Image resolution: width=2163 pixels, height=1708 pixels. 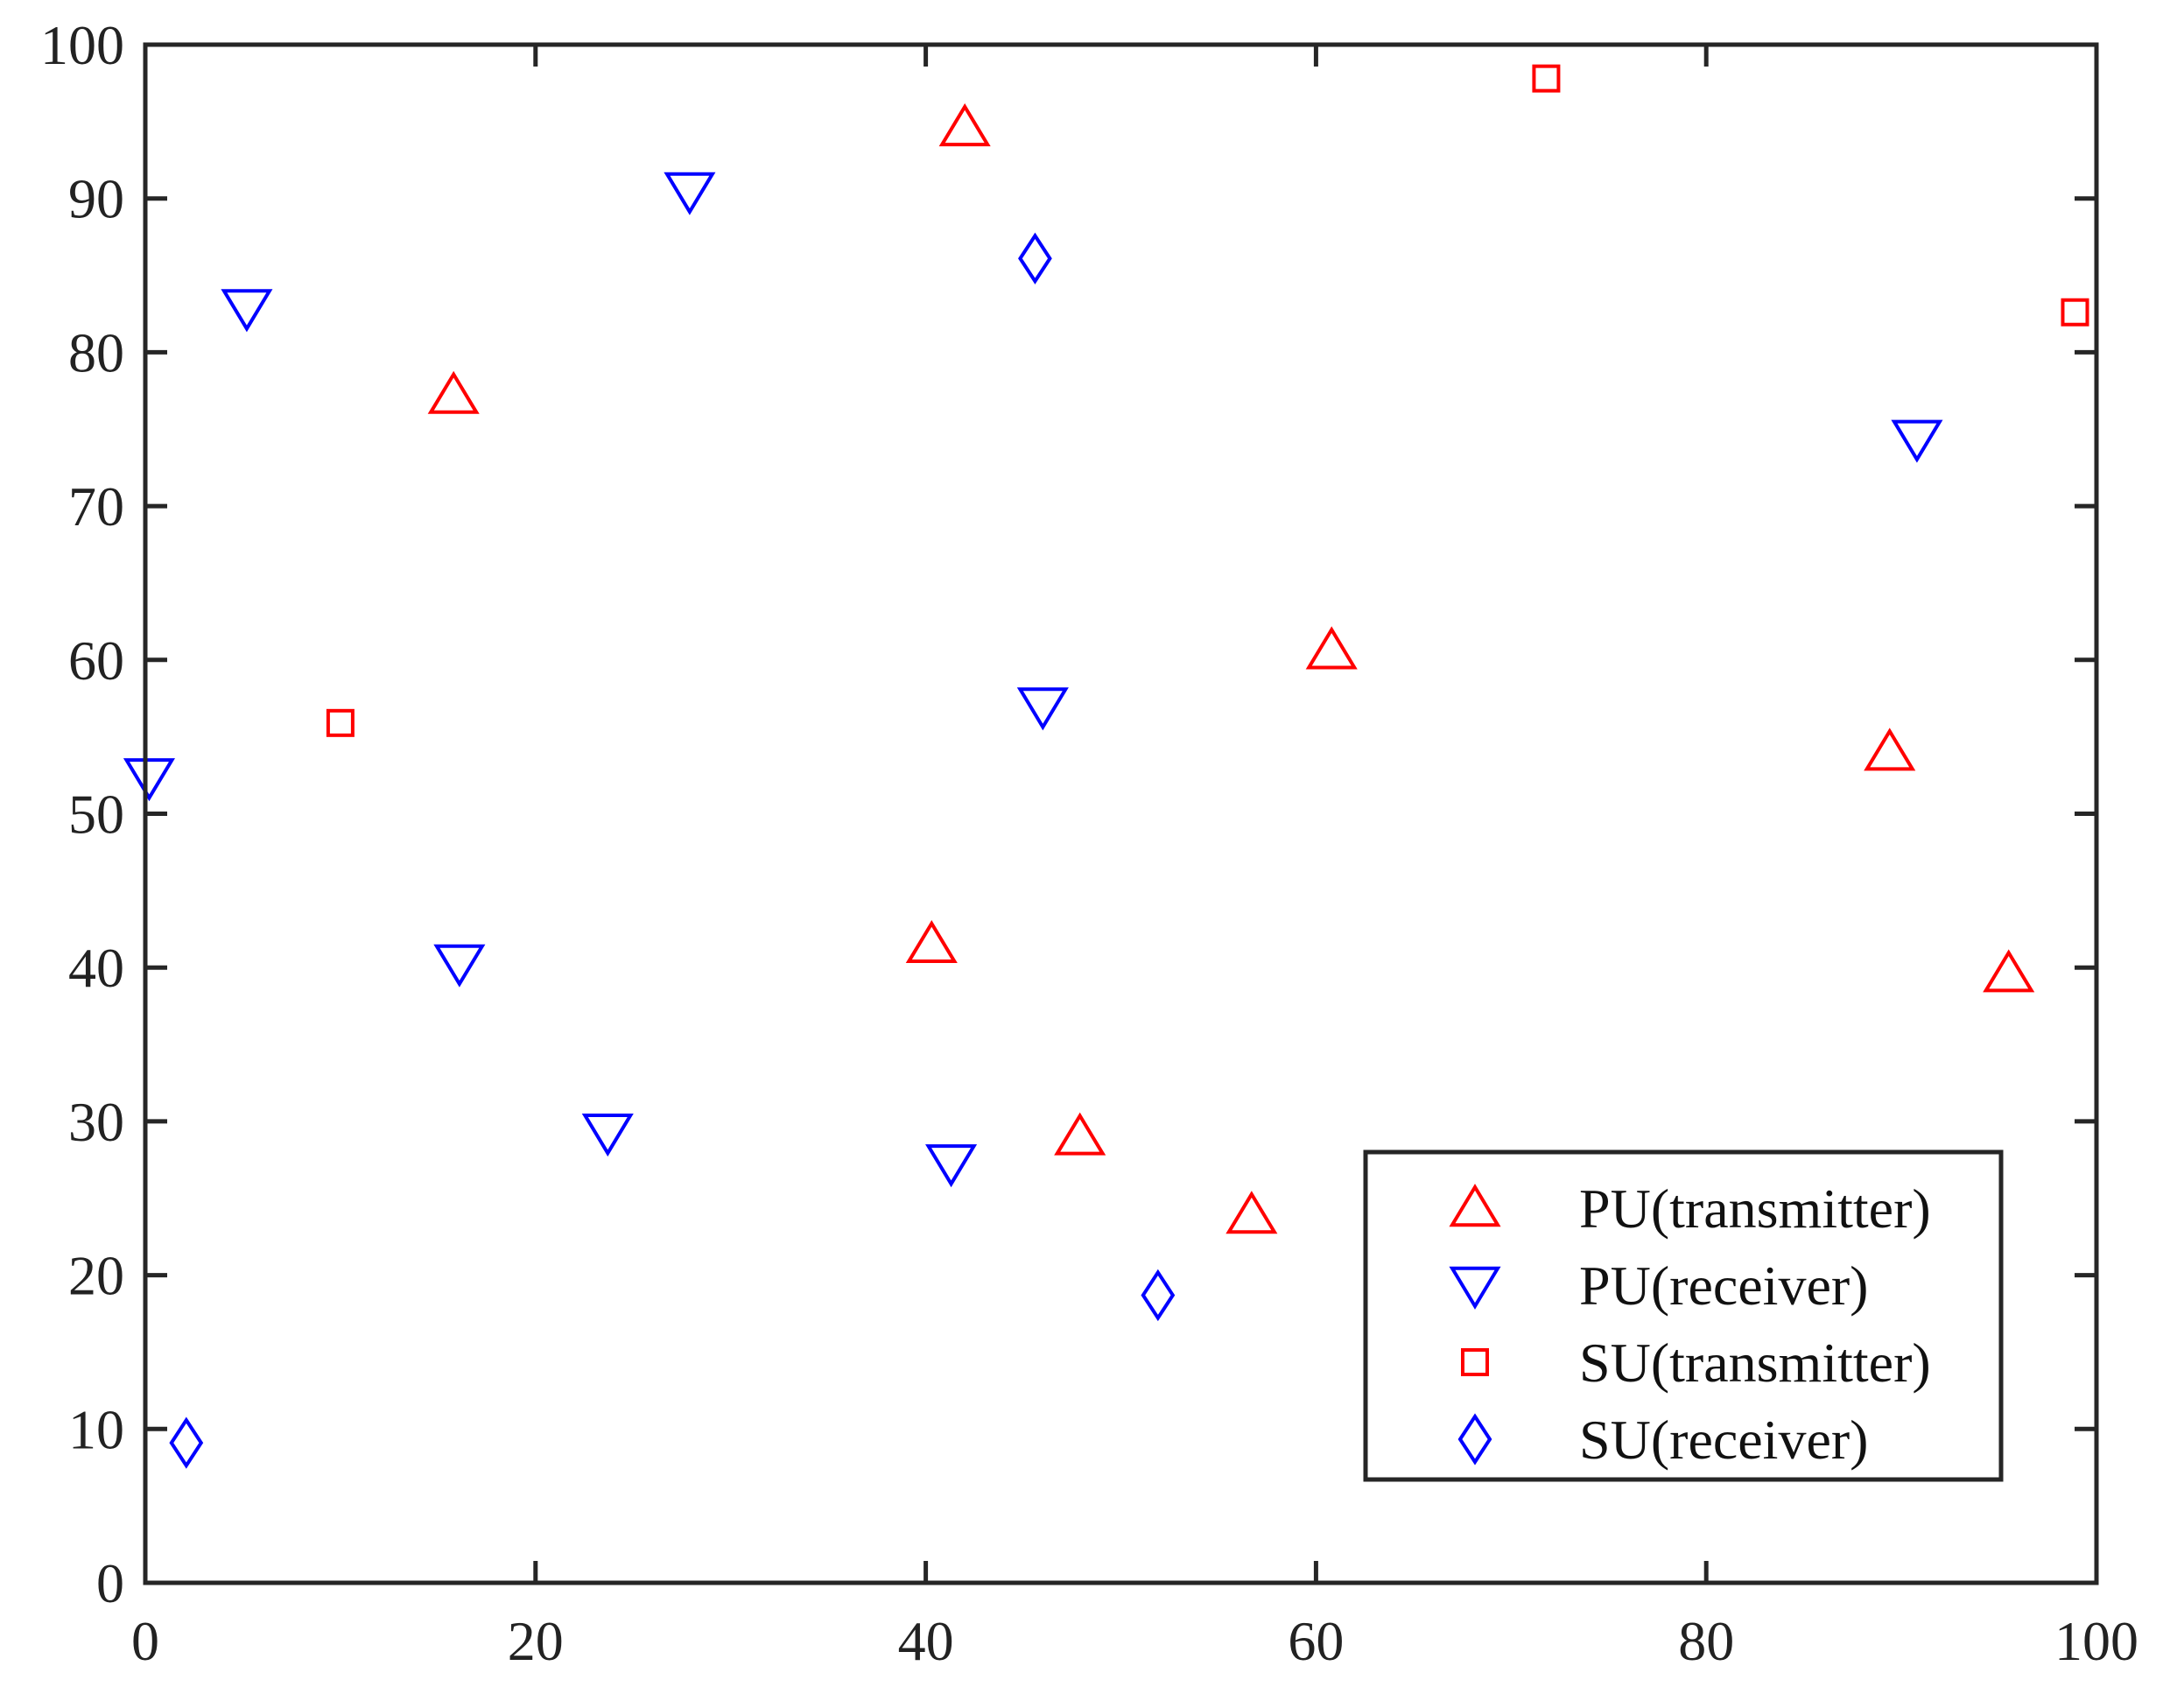 What do you see at coordinates (1316, 1641) in the screenshot?
I see `x-tick-label: 60` at bounding box center [1316, 1641].